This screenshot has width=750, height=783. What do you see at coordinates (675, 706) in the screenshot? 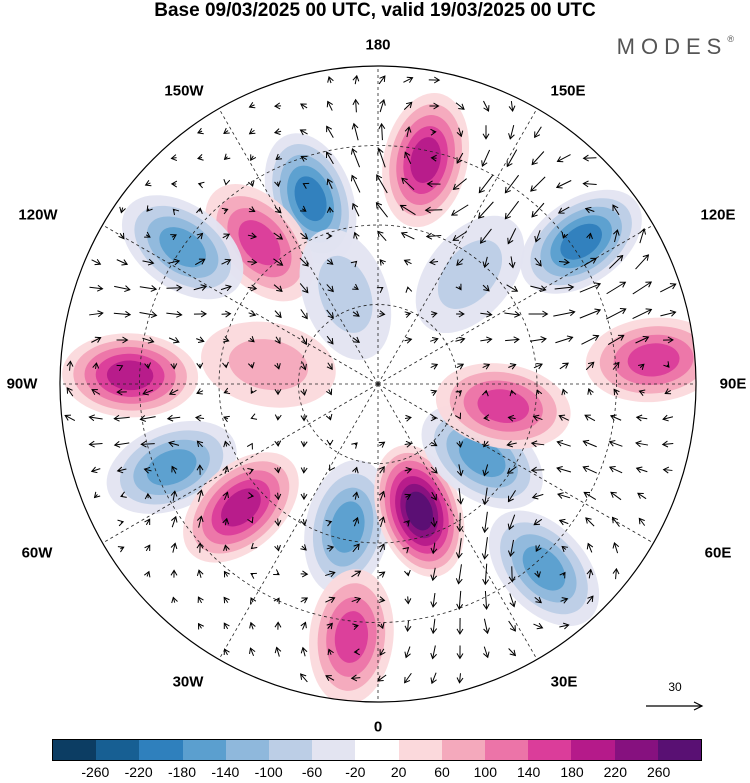
I see `reference-arrow-icon` at bounding box center [675, 706].